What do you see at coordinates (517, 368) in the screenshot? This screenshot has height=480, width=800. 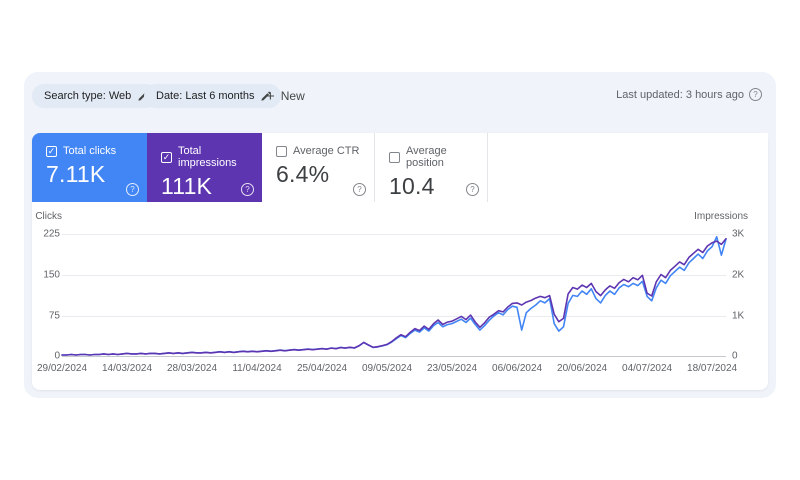 I see `x-axis-date-label: 06/06/2024` at bounding box center [517, 368].